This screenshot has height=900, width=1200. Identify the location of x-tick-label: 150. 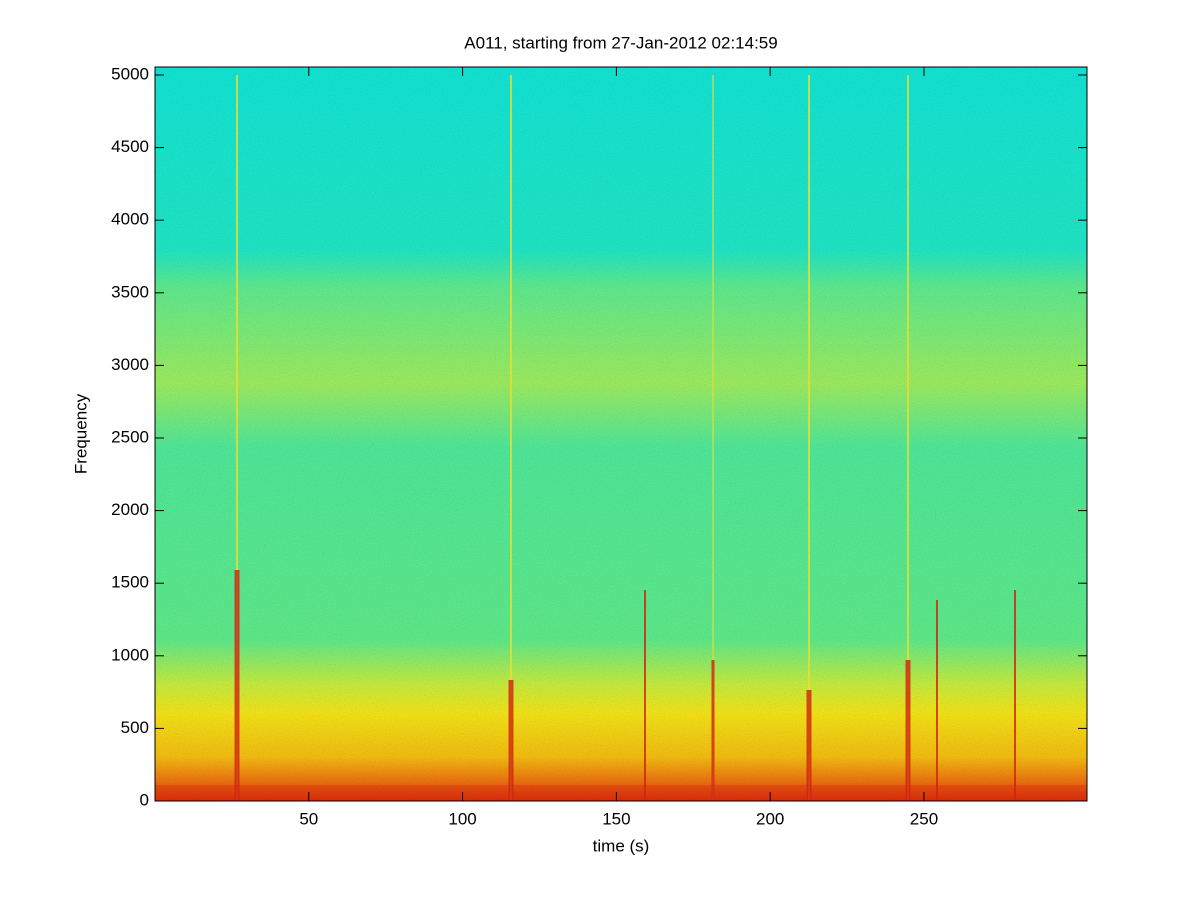
(616, 818).